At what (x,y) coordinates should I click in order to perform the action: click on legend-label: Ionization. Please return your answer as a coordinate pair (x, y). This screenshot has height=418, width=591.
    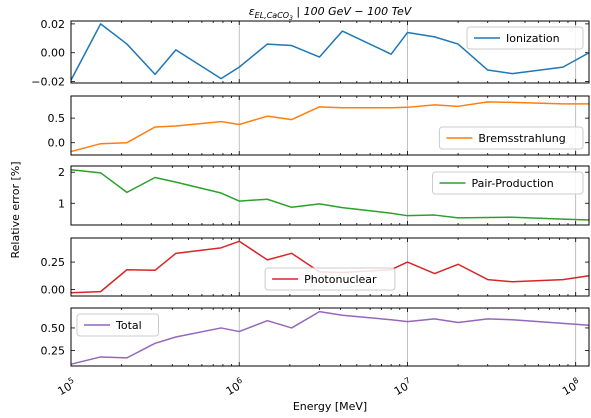
    Looking at the image, I should click on (533, 38).